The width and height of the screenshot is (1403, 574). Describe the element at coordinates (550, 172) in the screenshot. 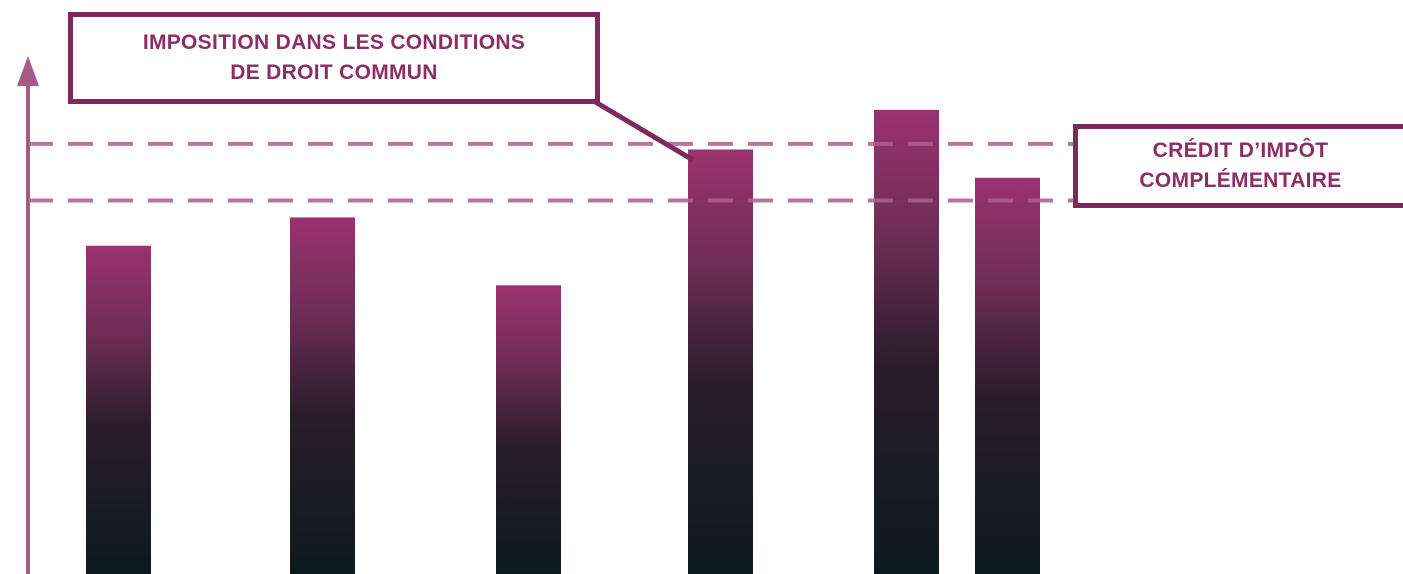

I see `reference-lines-group` at that location.